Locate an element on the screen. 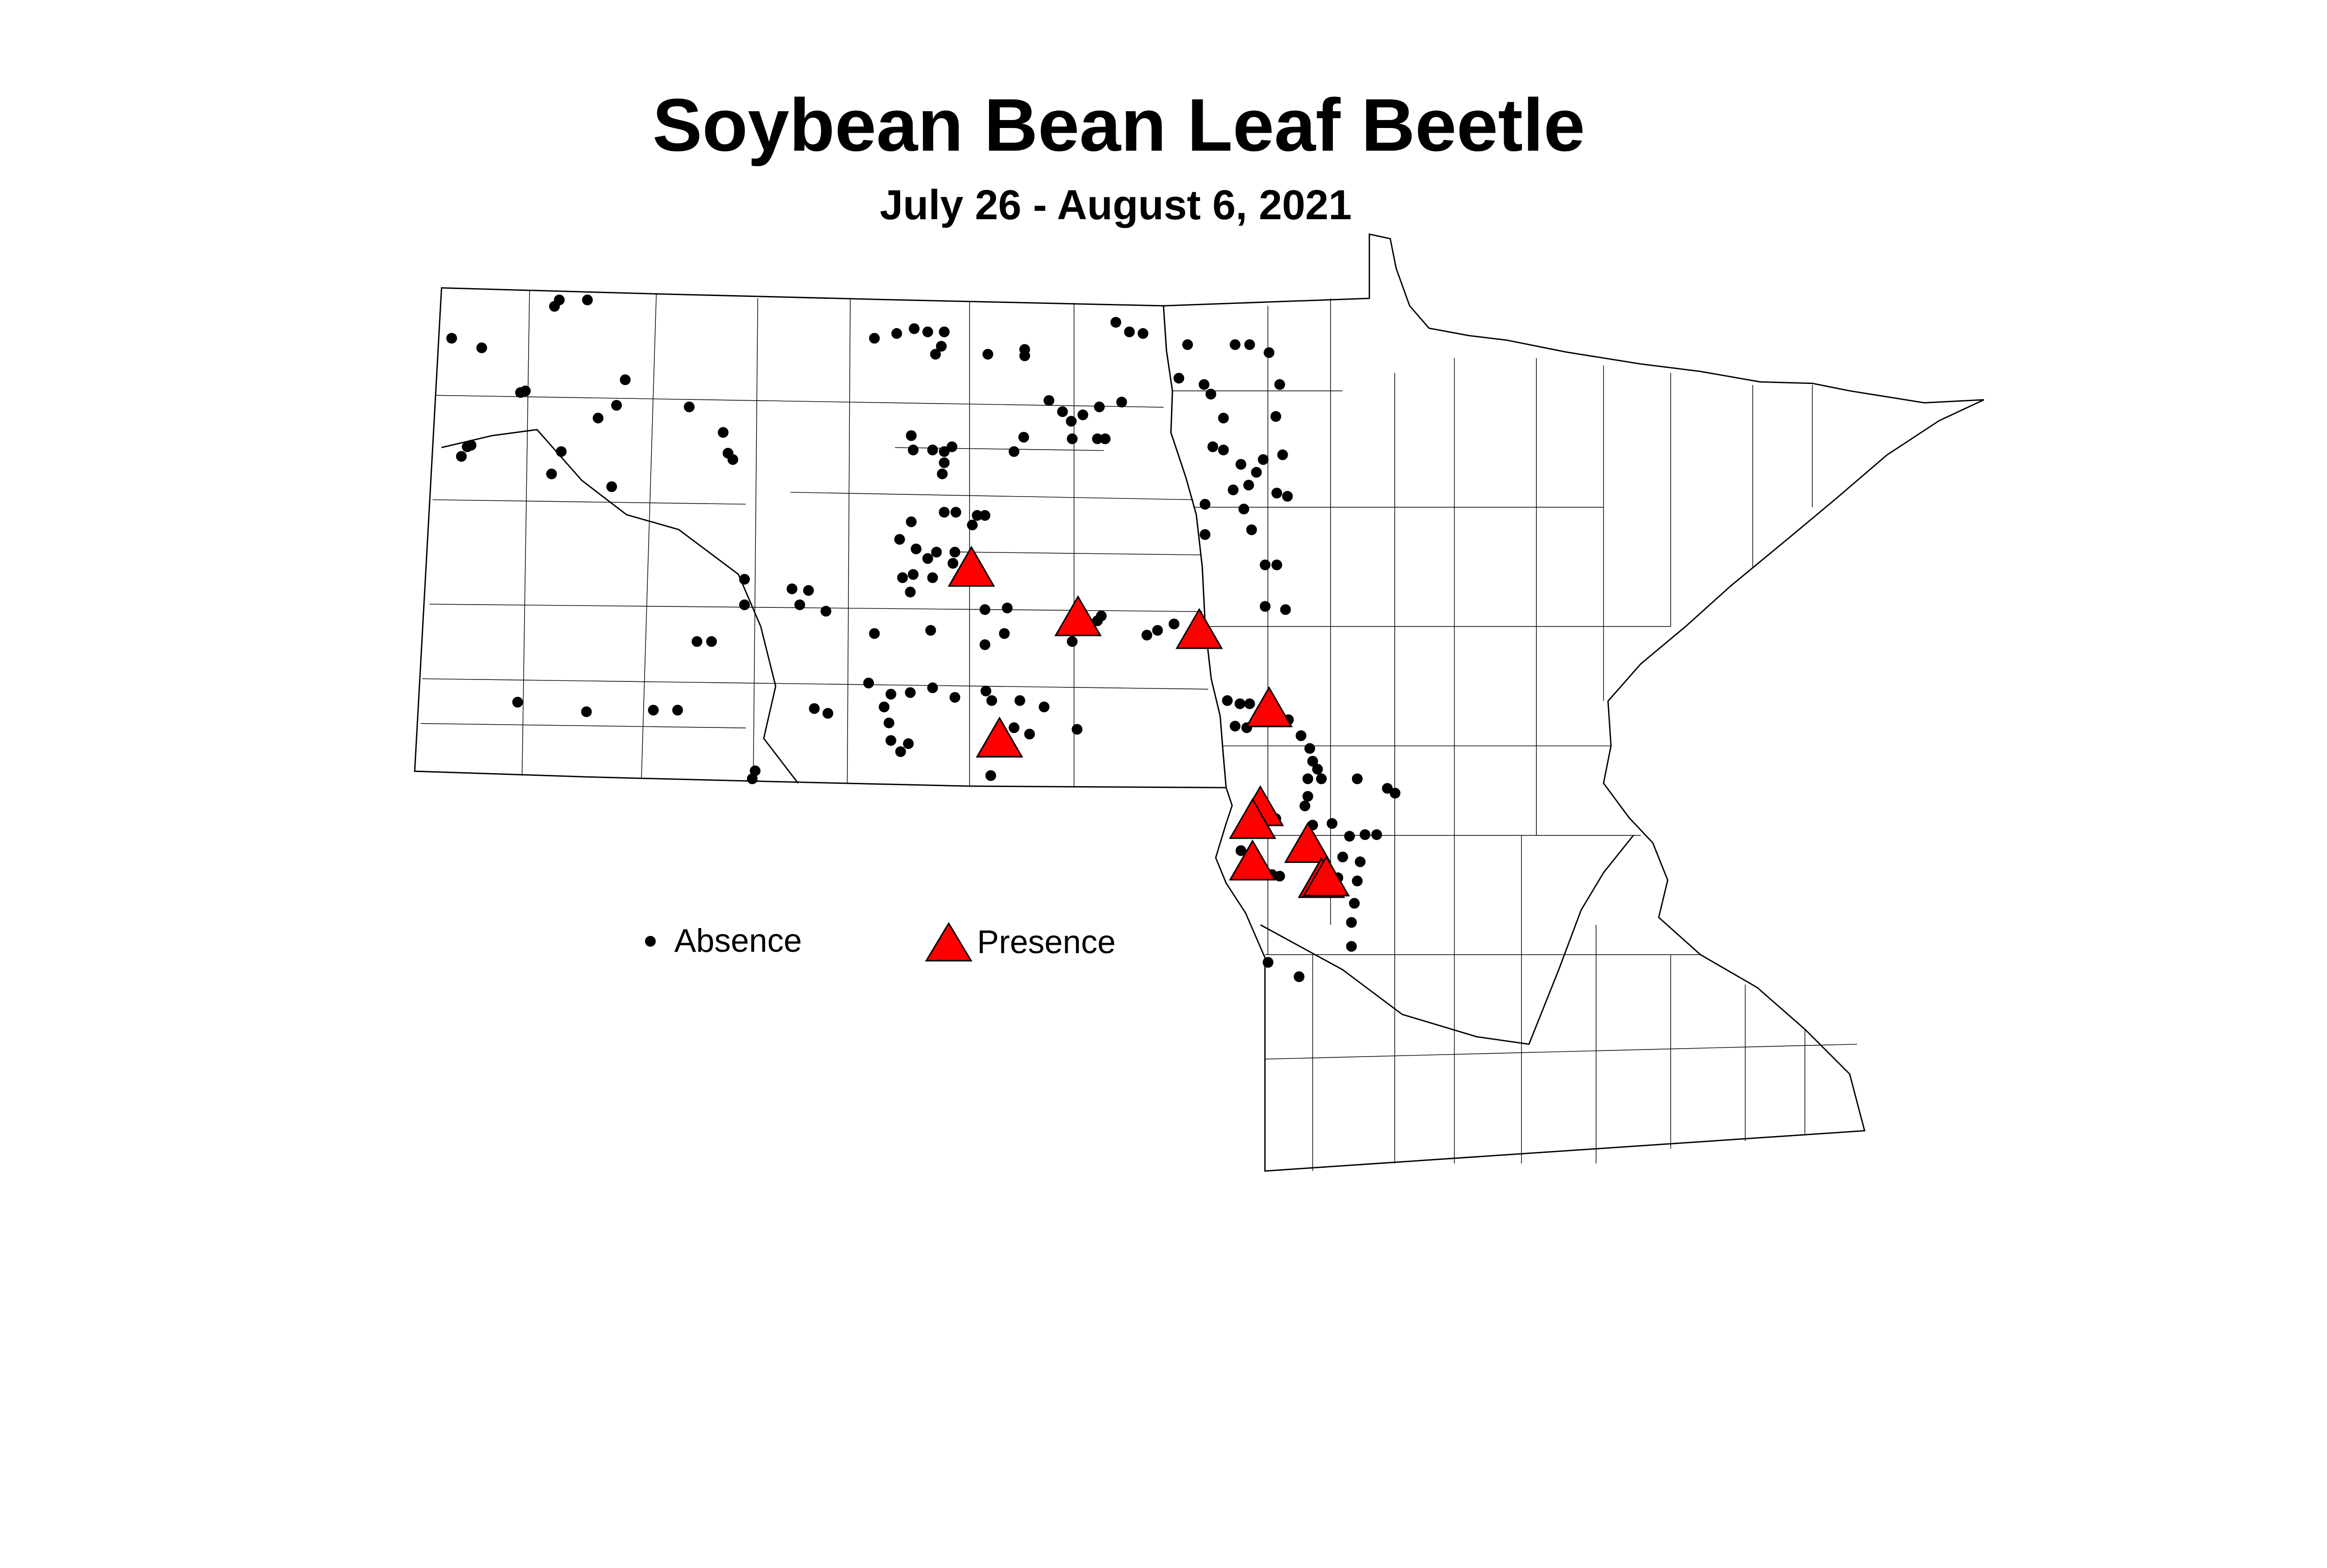 Image resolution: width=2327 pixels, height=1568 pixels. legend: Absence Presence is located at coordinates (880, 942).